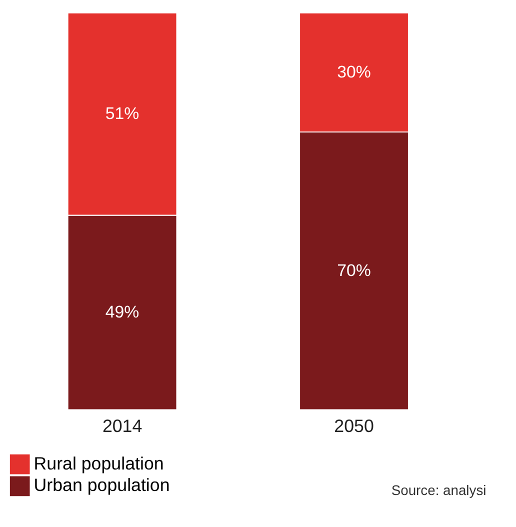 The height and width of the screenshot is (527, 516). What do you see at coordinates (122, 312) in the screenshot?
I see `data-label: 49%` at bounding box center [122, 312].